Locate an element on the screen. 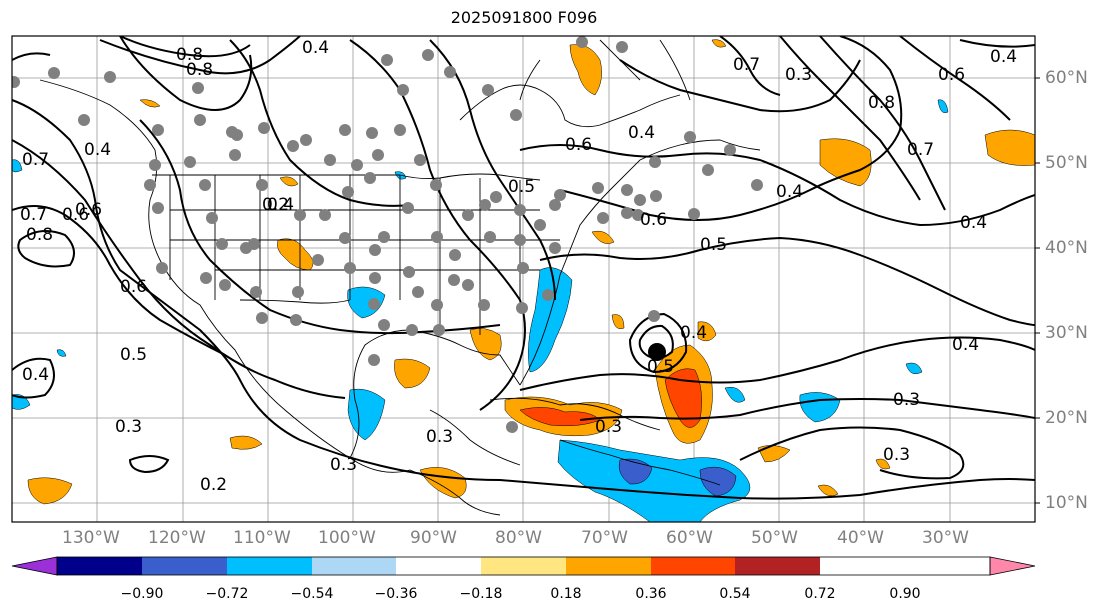 Image resolution: width=1105 pixels, height=615 pixels. lon-label-80w: 80°W is located at coordinates (518, 538).